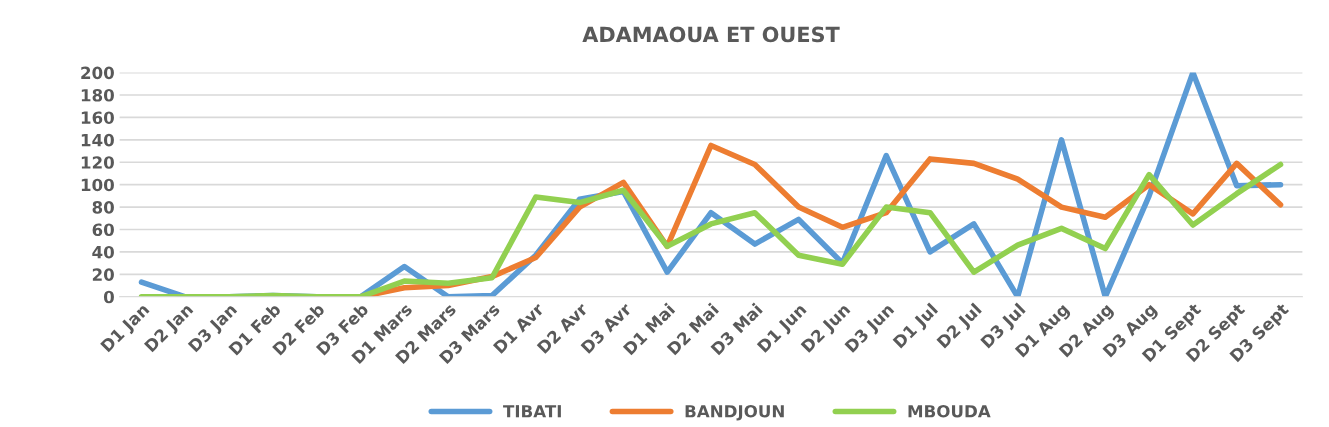  What do you see at coordinates (949, 411) in the screenshot?
I see `legend-label: MBOUDA` at bounding box center [949, 411].